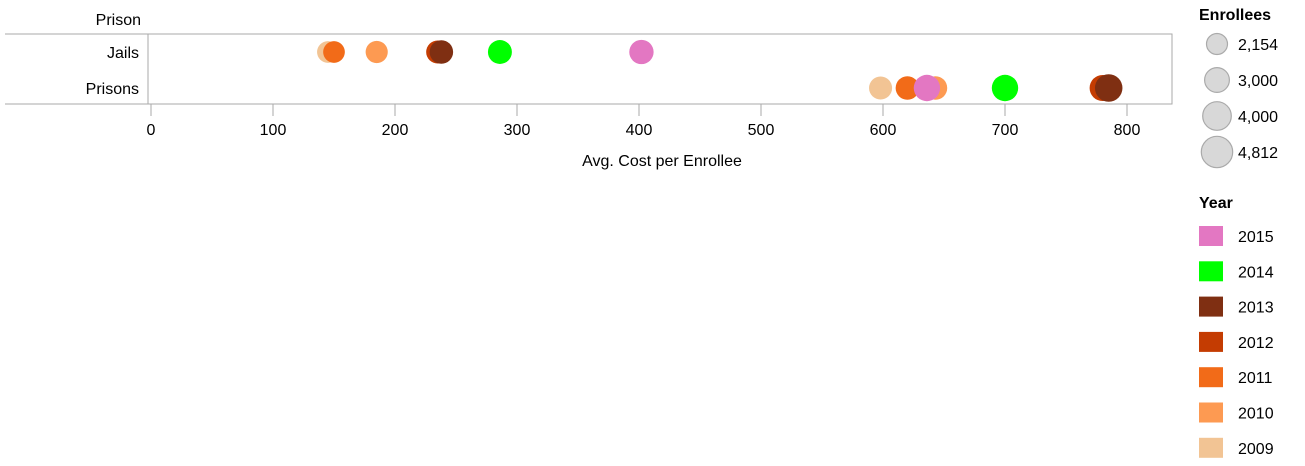 This screenshot has height=466, width=1305. What do you see at coordinates (881, 88) in the screenshot?
I see `data-point-prisons-2009` at bounding box center [881, 88].